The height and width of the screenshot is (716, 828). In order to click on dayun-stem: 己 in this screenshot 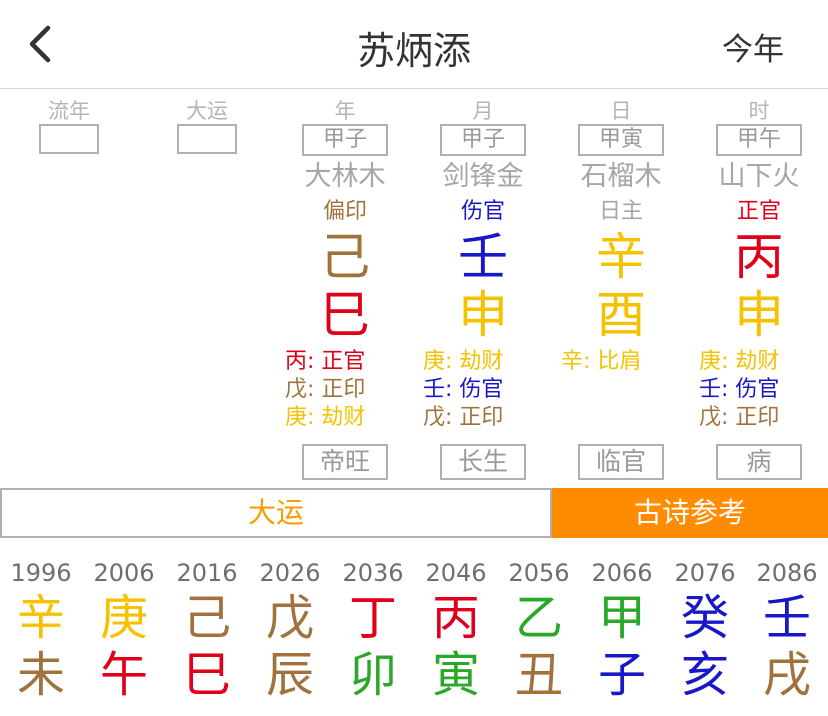, I will do `click(206, 618)`.